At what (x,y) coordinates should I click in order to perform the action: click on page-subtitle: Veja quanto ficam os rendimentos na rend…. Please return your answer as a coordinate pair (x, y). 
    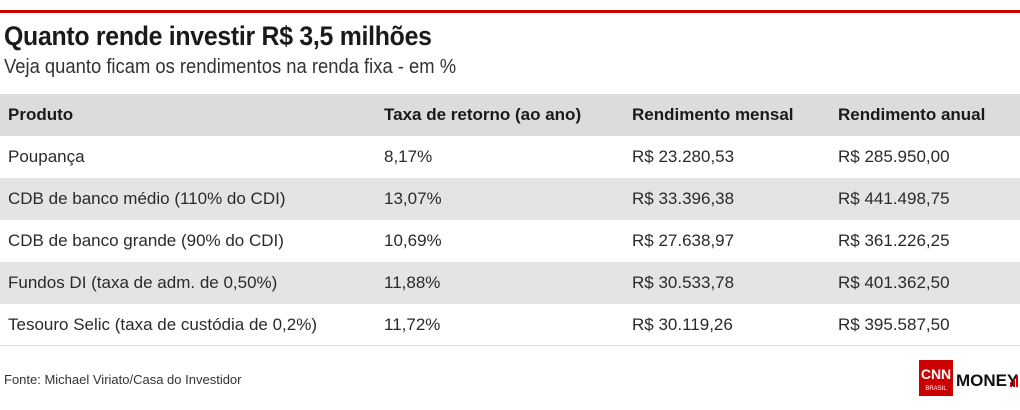
    Looking at the image, I should click on (230, 67).